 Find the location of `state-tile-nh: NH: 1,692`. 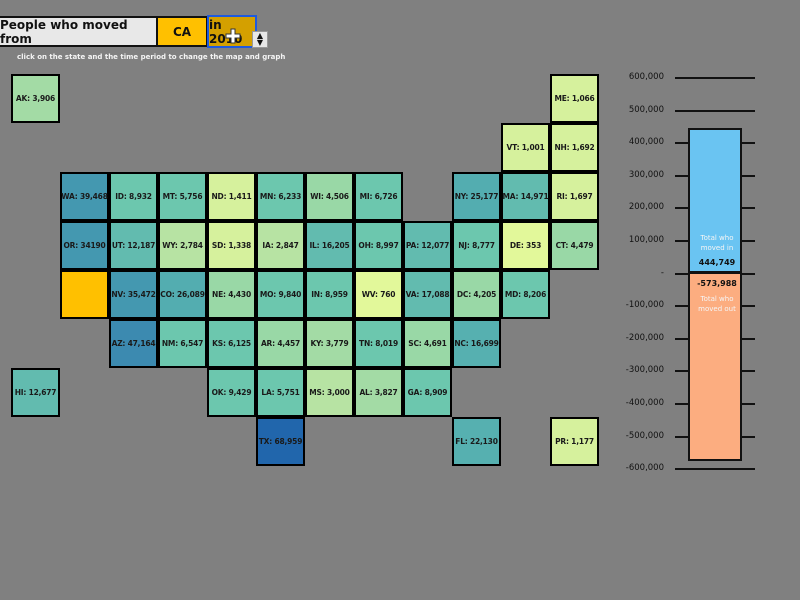

state-tile-nh: NH: 1,692 is located at coordinates (574, 147).